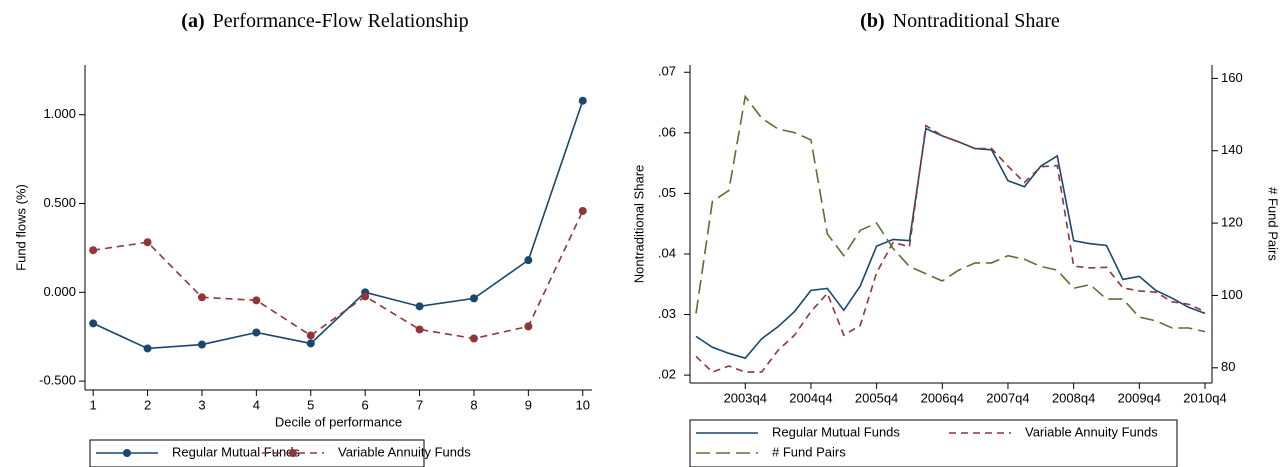 Image resolution: width=1285 pixels, height=467 pixels. I want to click on legend-label: # Fund Pairs, so click(809, 451).